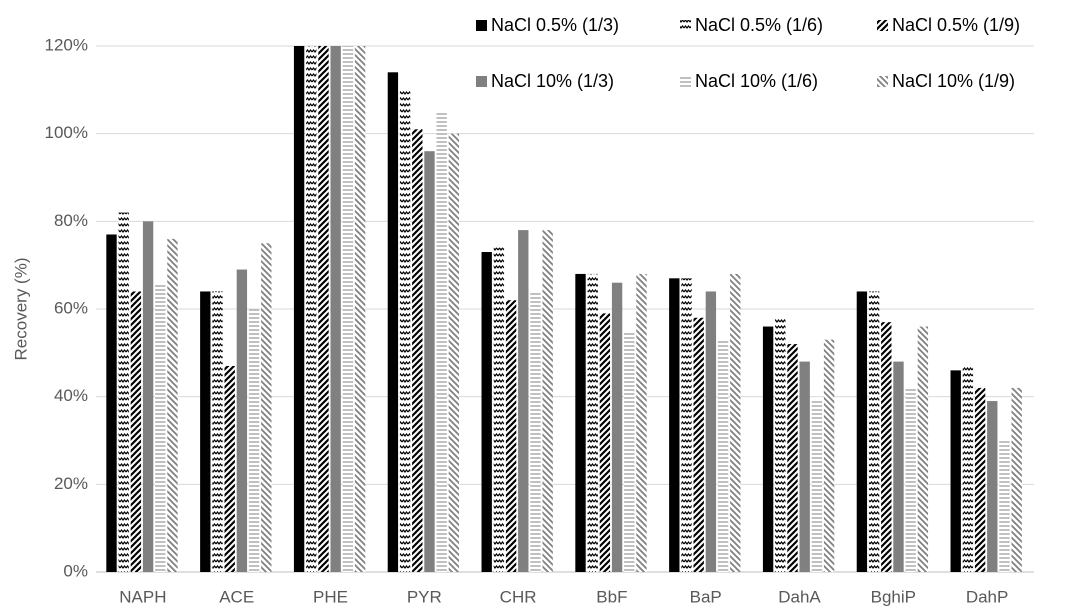  I want to click on y-tick-label: 80%, so click(71, 220).